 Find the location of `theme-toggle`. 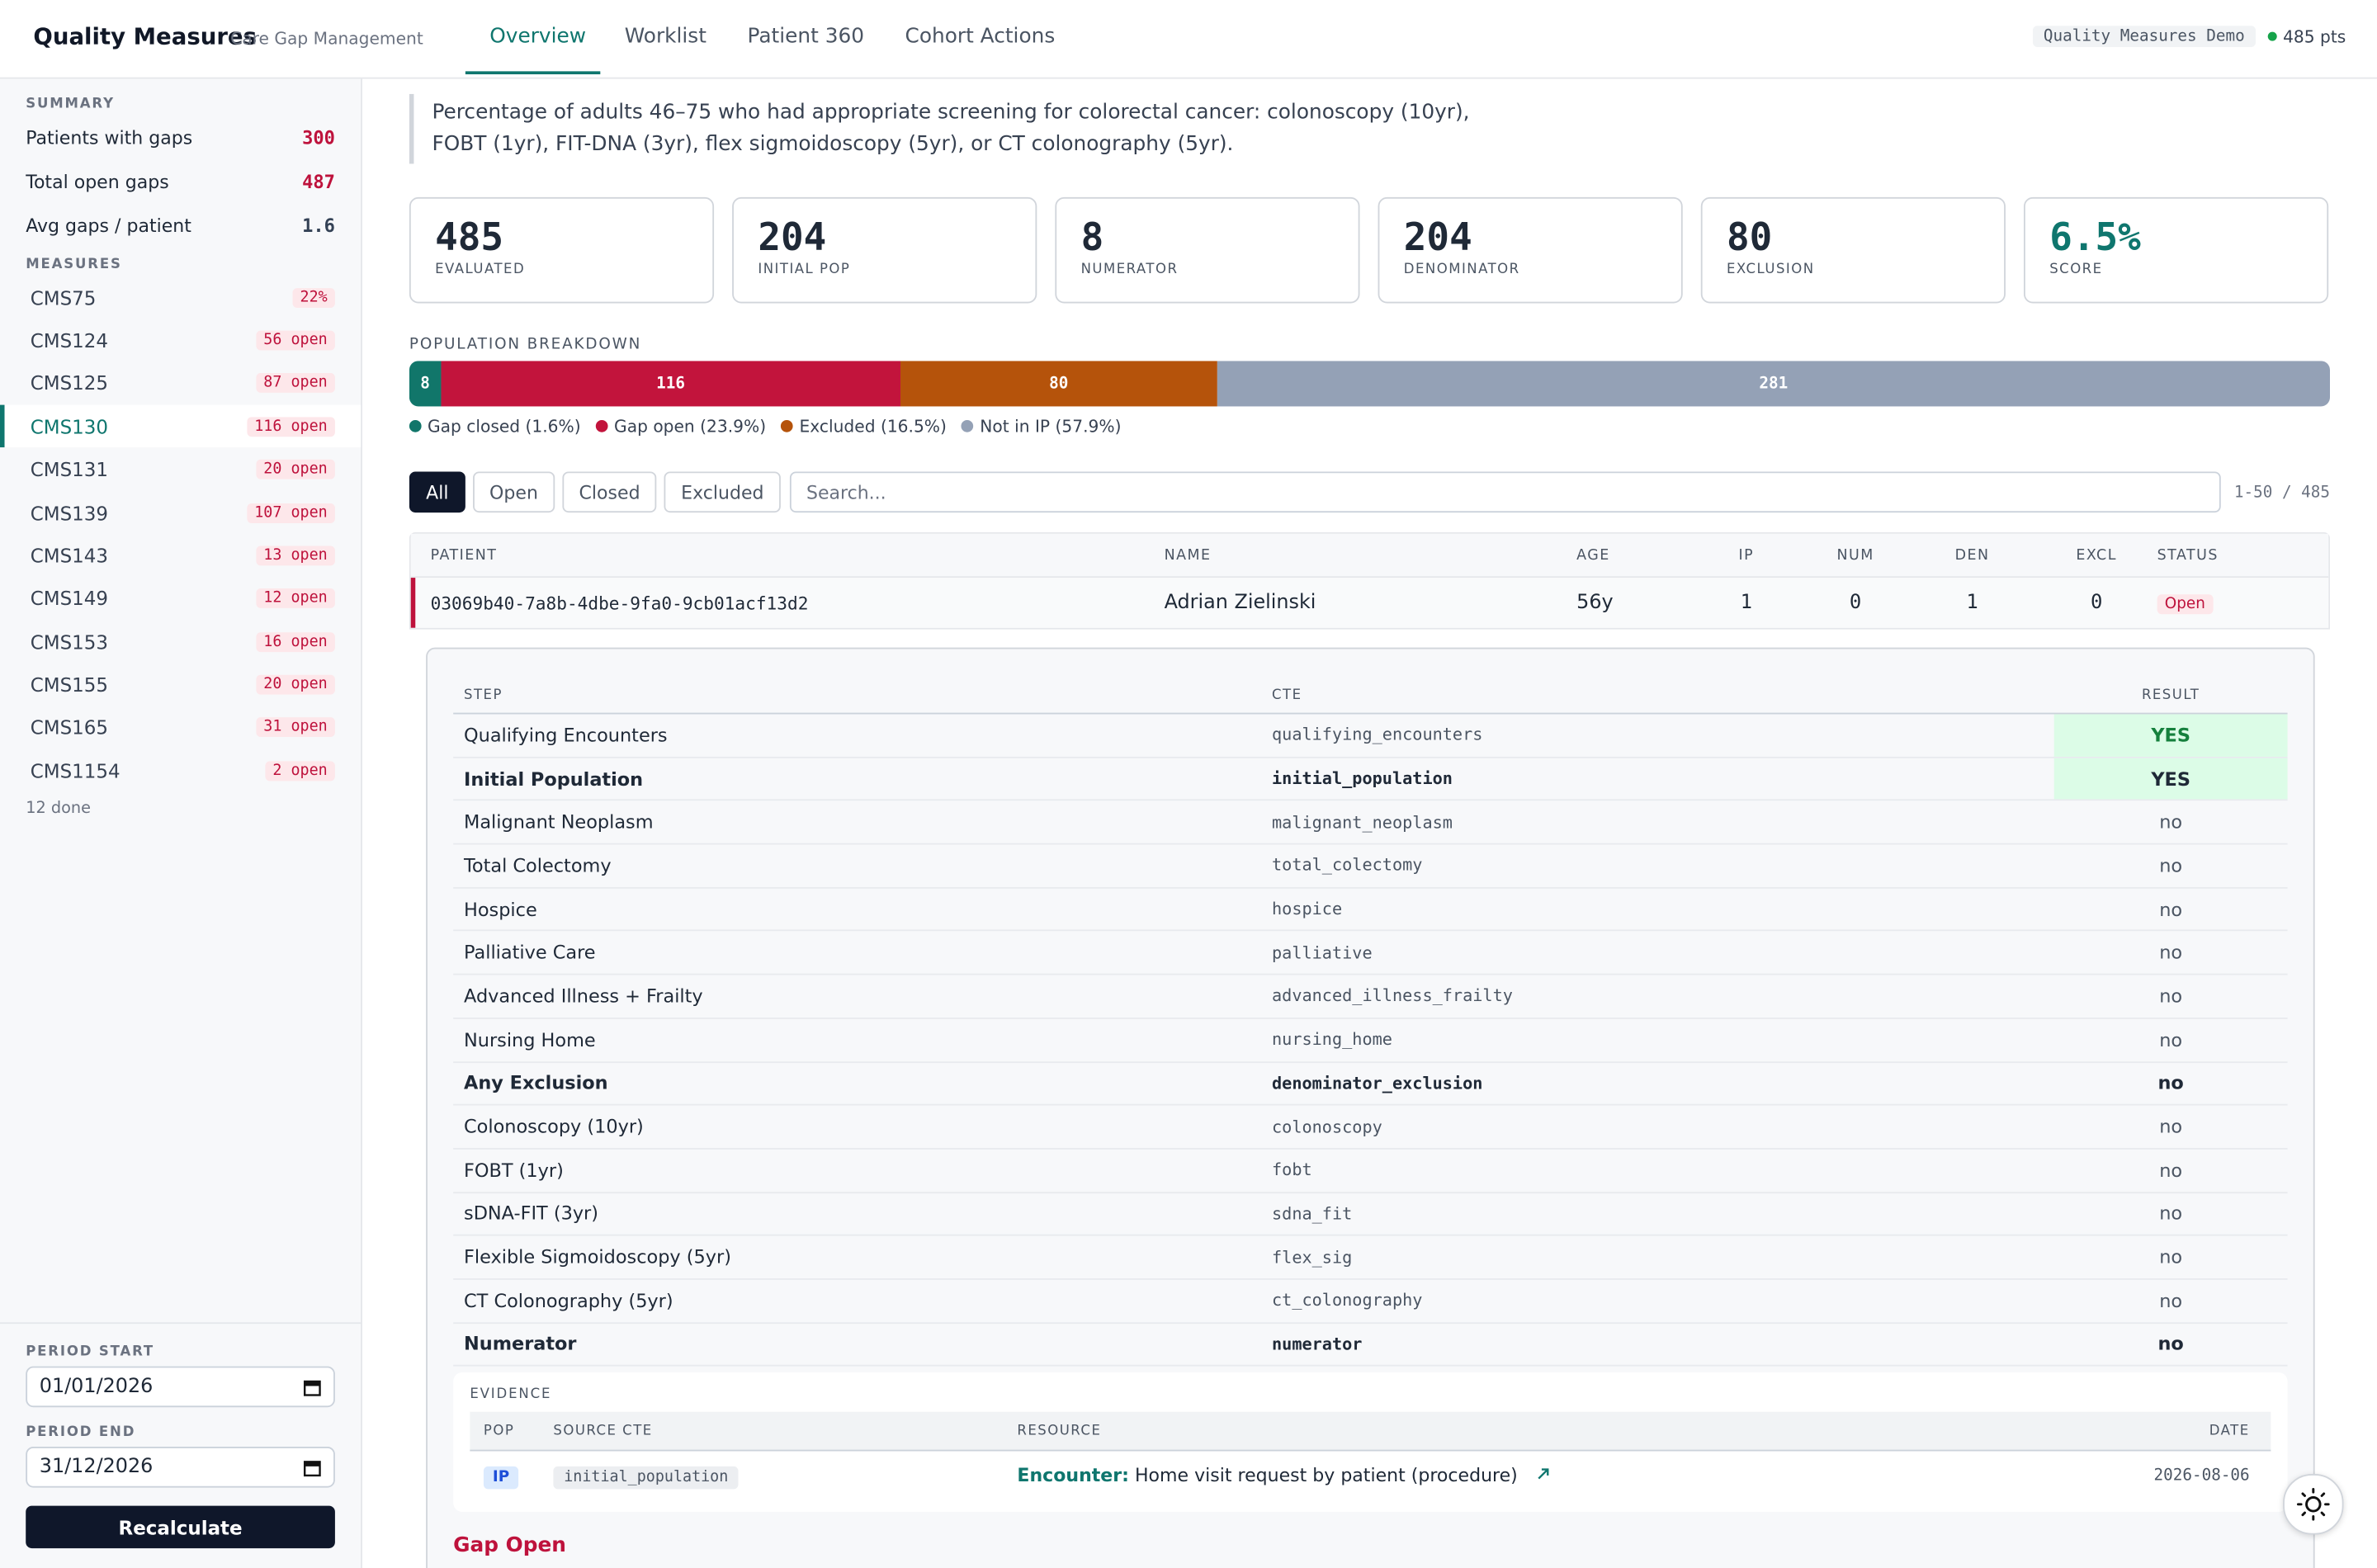

theme-toggle is located at coordinates (2313, 1504).